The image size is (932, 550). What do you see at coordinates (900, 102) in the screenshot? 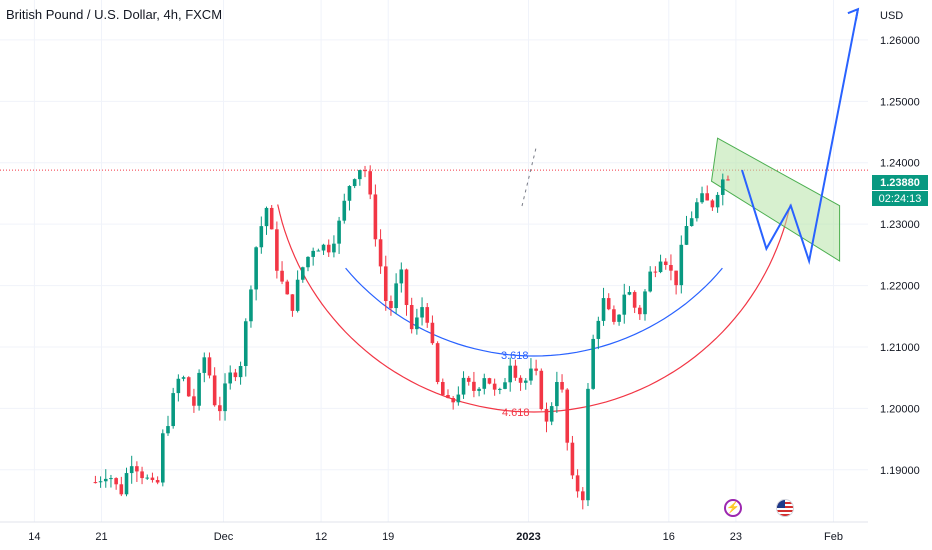
I see `y-tick-label: 1.25000` at bounding box center [900, 102].